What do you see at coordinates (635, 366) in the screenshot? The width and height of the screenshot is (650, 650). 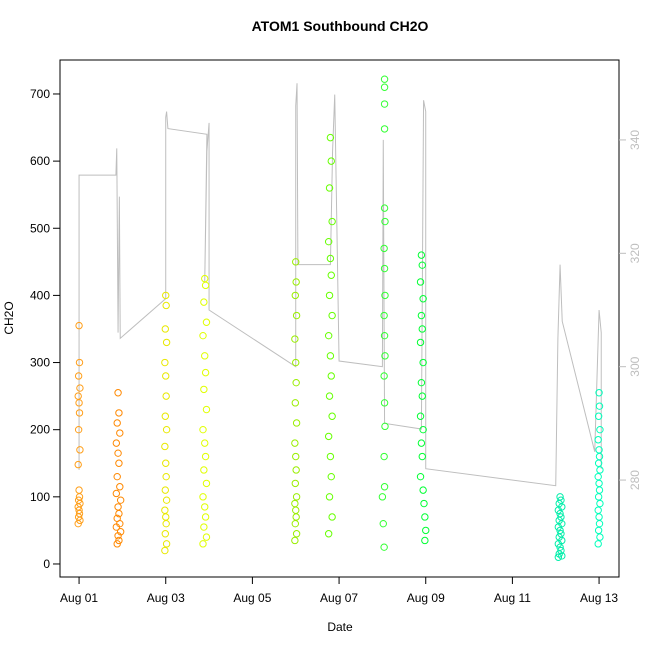 I see `y2-tick-label: 300` at bounding box center [635, 366].